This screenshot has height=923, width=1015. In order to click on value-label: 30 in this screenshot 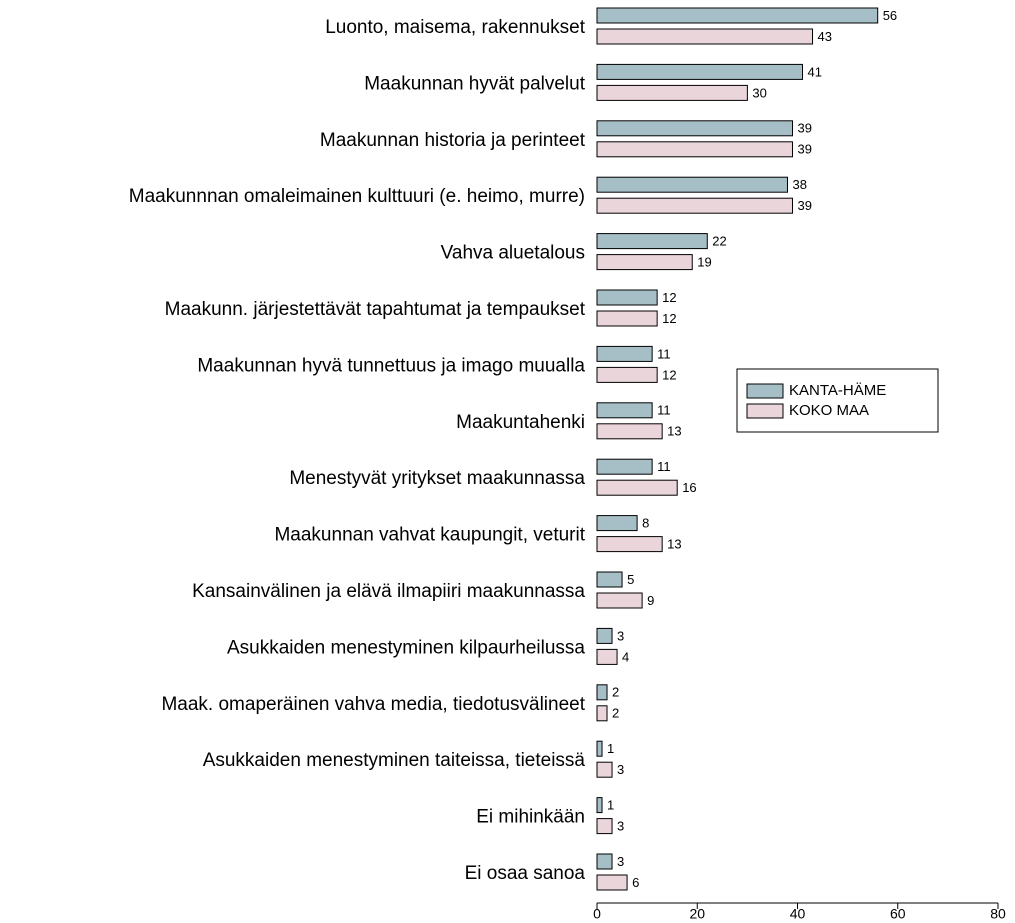, I will do `click(759, 92)`.